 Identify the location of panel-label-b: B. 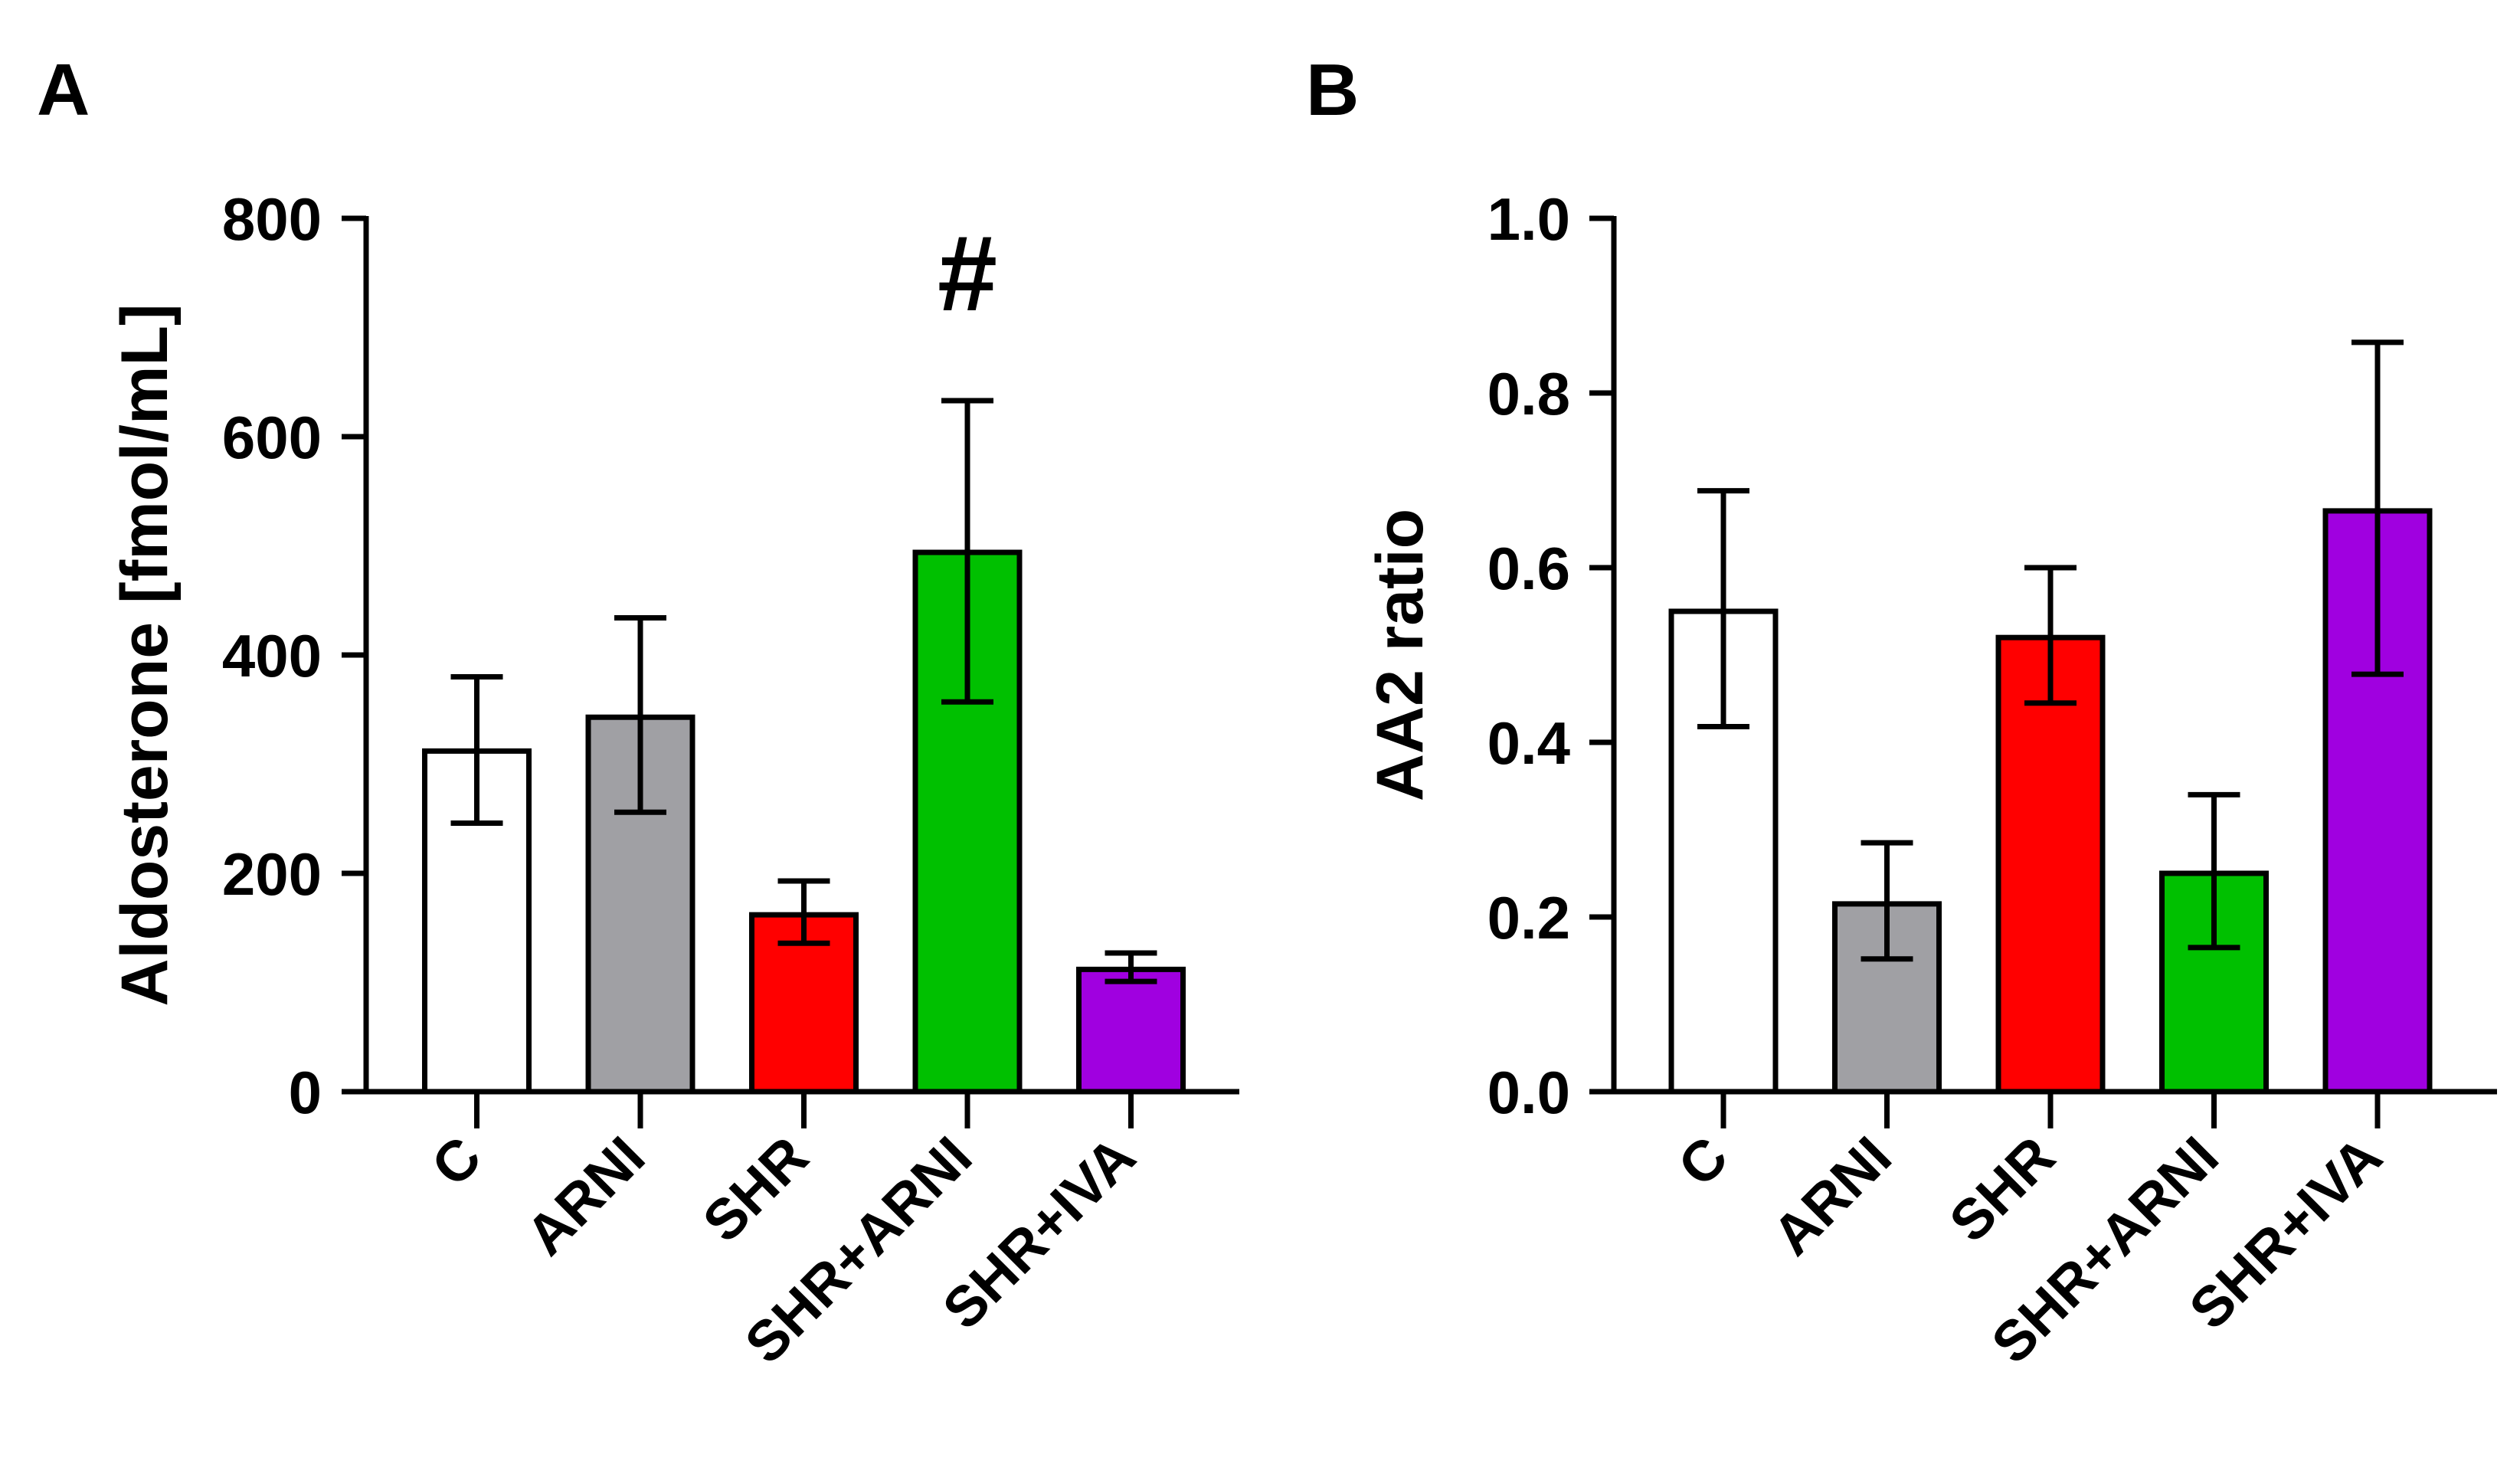
(1332, 90).